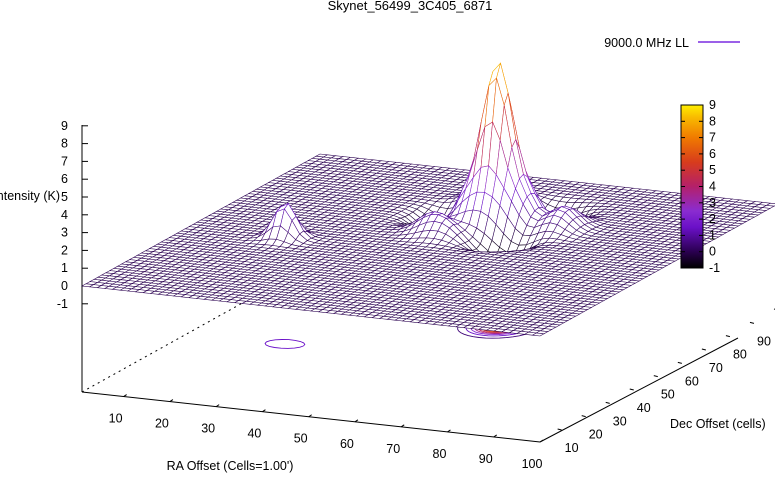  What do you see at coordinates (301, 439) in the screenshot?
I see `x-tick-label: 50` at bounding box center [301, 439].